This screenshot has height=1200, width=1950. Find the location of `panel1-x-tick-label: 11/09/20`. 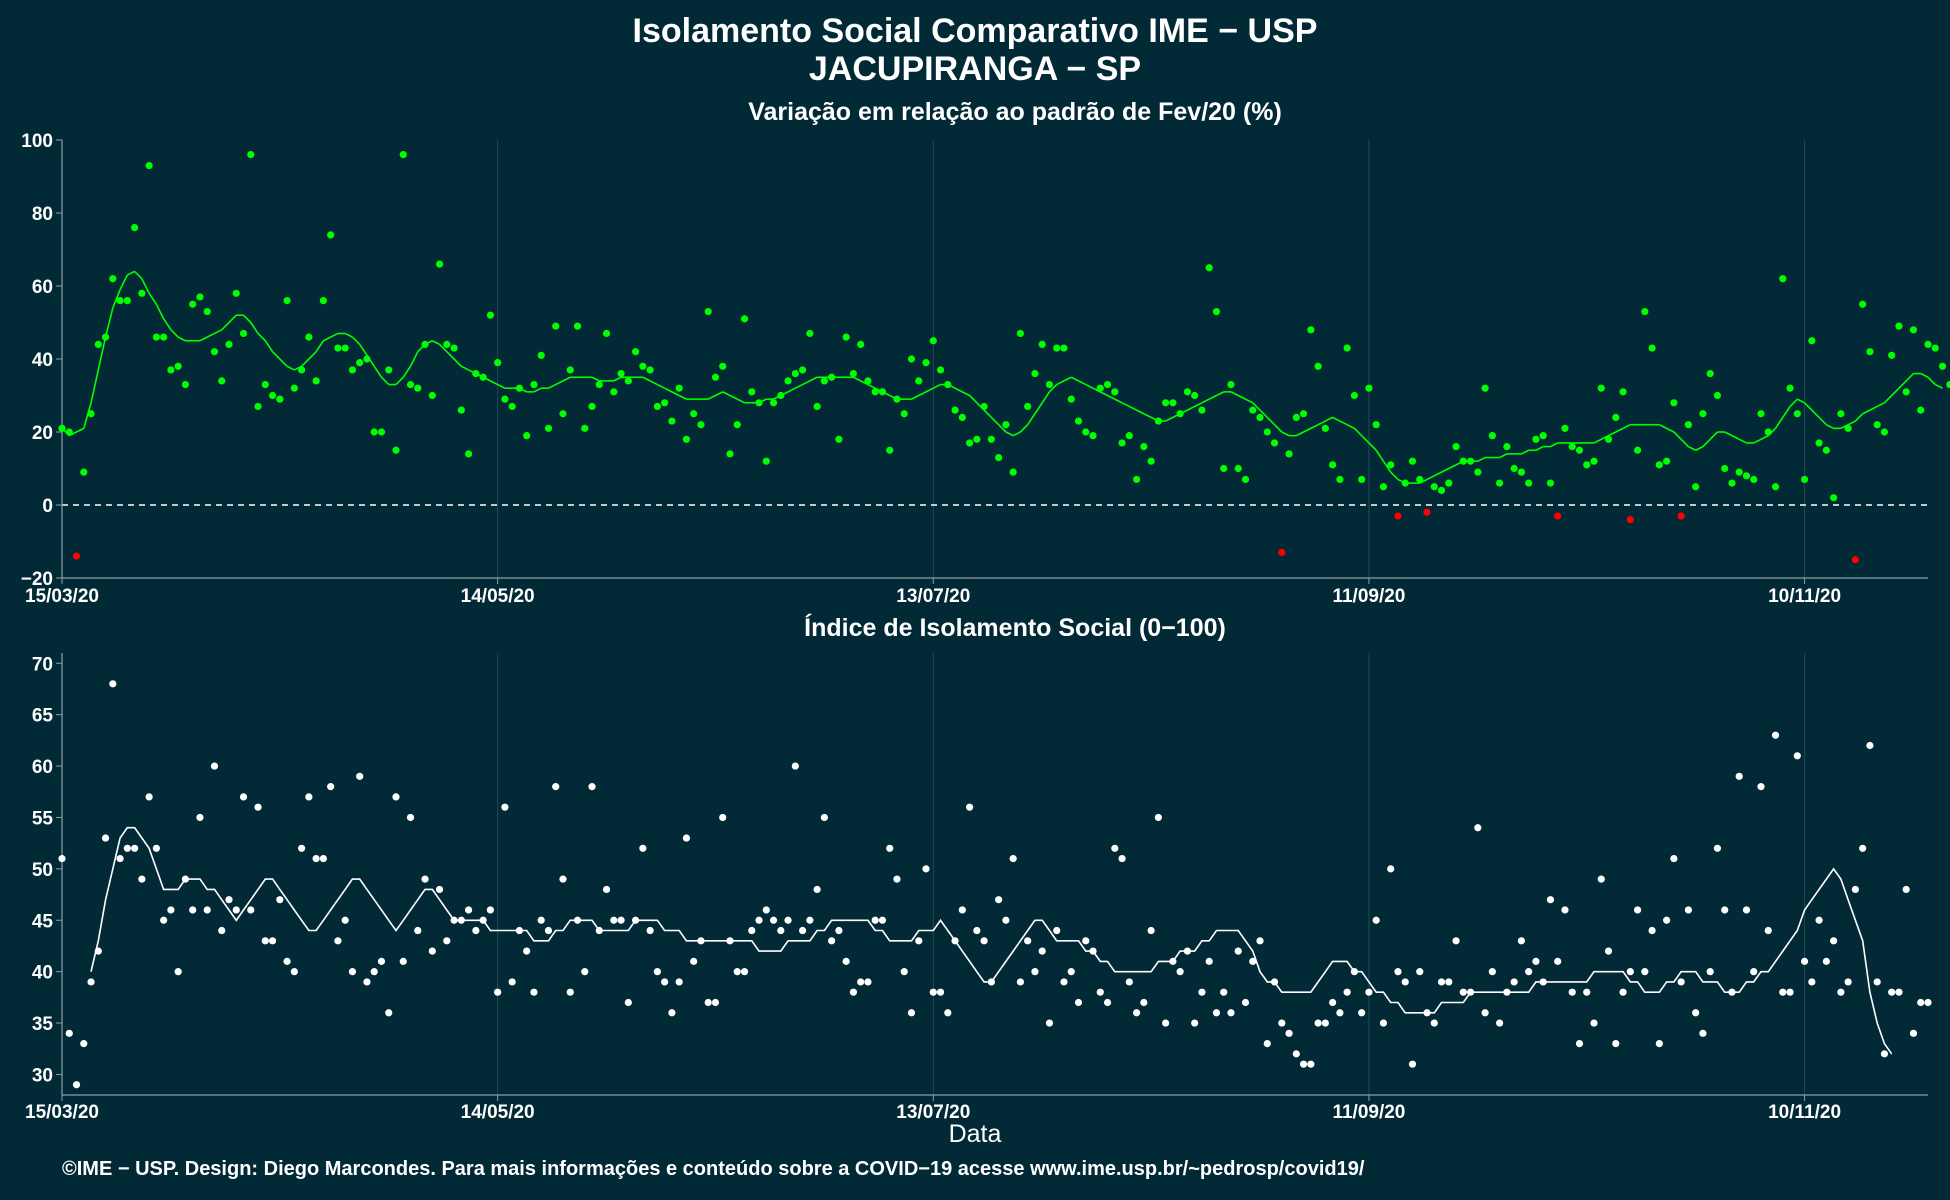

panel1-x-tick-label: 11/09/20 is located at coordinates (1368, 596).